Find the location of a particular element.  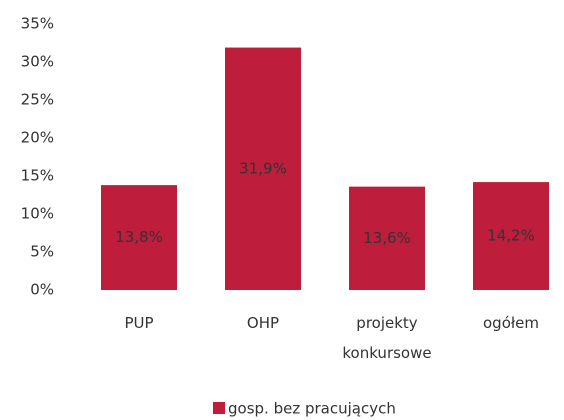

x-tick-label: OHP is located at coordinates (263, 323).